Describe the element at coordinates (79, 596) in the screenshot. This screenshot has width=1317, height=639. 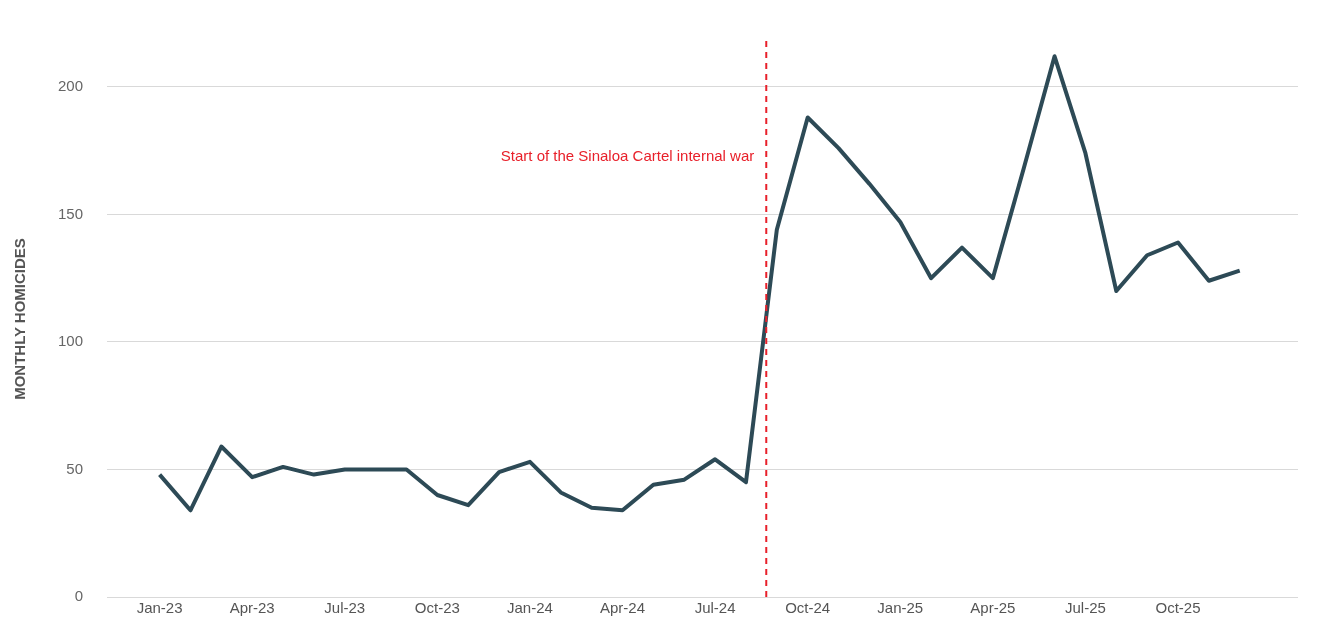
I see `y-tick-label: 0` at that location.